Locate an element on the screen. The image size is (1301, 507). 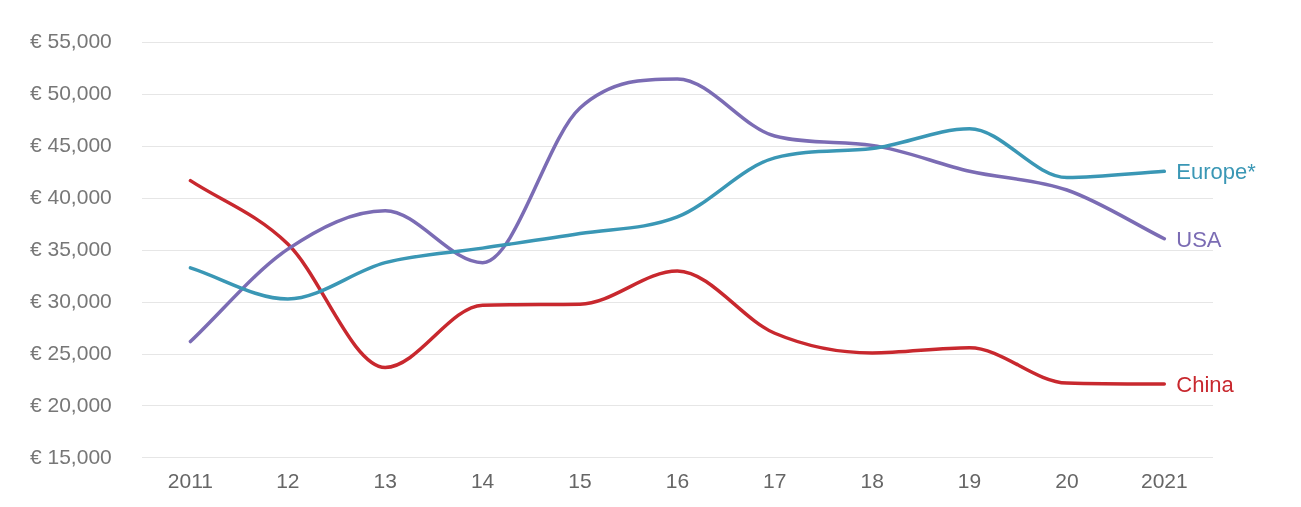
x-tick-label: 18 is located at coordinates (872, 481).